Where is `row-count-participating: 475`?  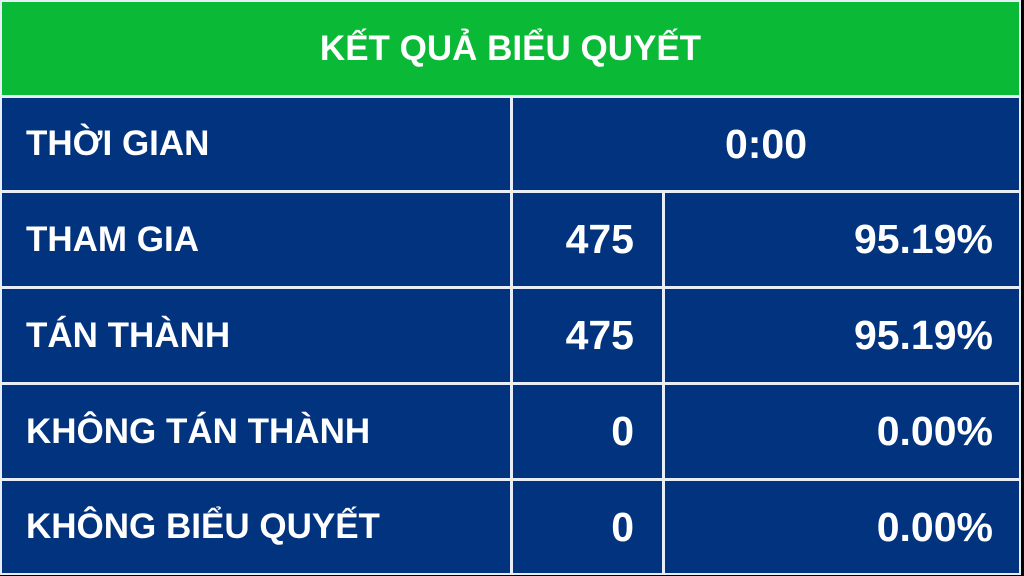
row-count-participating: 475 is located at coordinates (587, 239).